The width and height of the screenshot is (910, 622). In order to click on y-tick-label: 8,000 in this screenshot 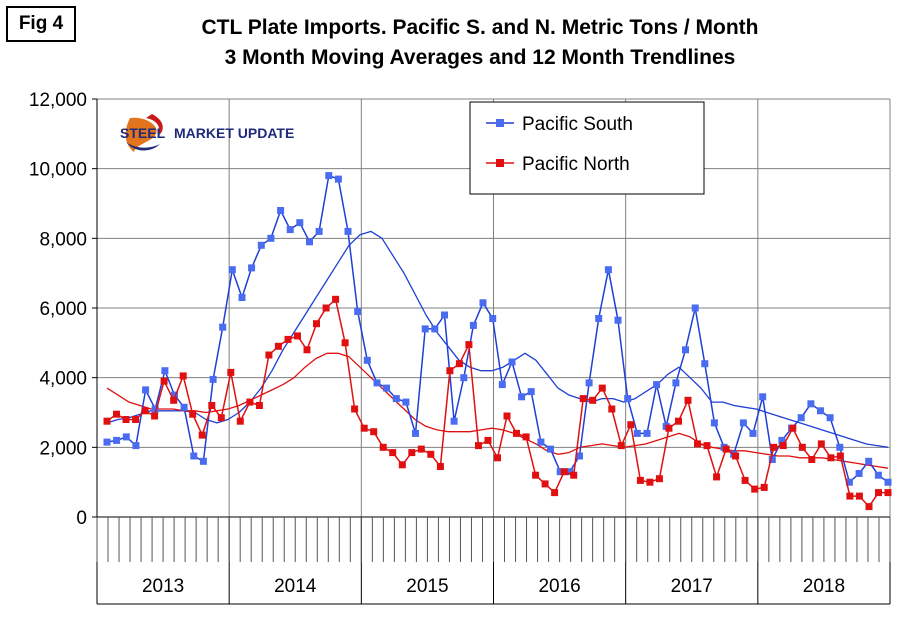, I will do `click(63, 239)`.